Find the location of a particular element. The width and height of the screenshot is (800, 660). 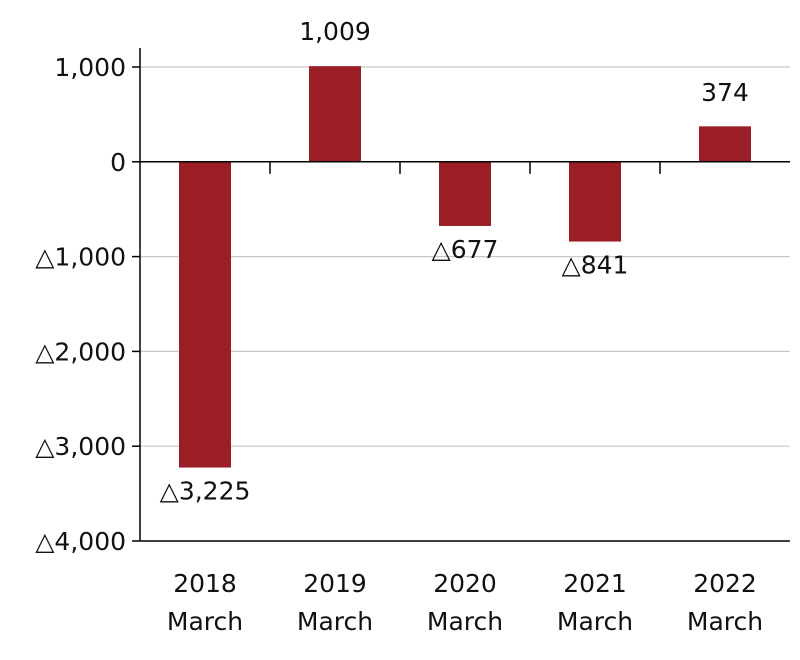

data-label: △841 is located at coordinates (595, 265).